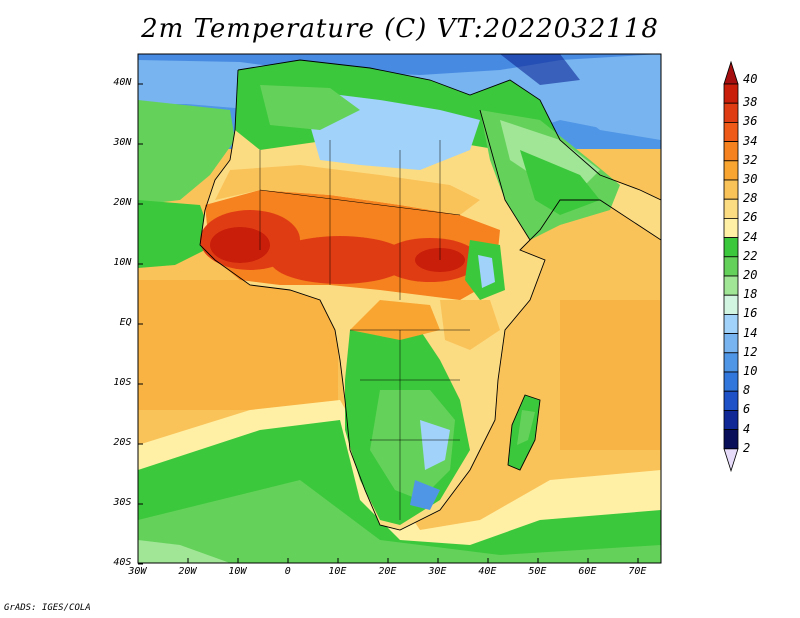 The image size is (800, 618). Describe the element at coordinates (747, 447) in the screenshot. I see `colorbar-label: 2` at that location.